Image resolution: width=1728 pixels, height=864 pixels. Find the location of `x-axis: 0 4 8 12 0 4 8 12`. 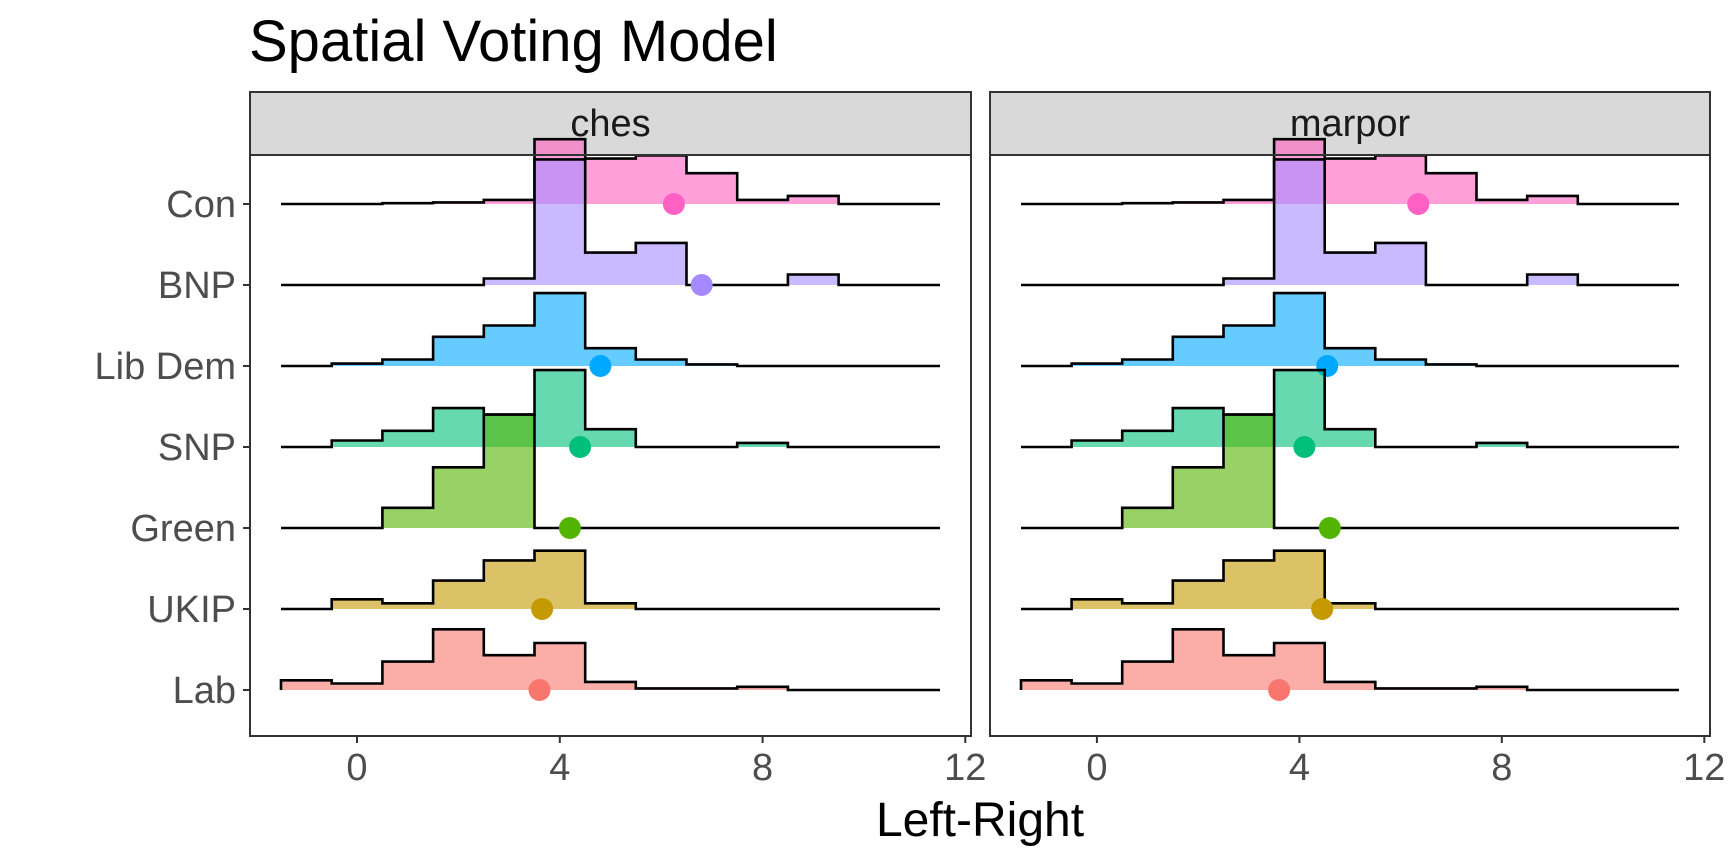

x-axis: 0 4 8 12 0 4 8 12 is located at coordinates (1035, 762).